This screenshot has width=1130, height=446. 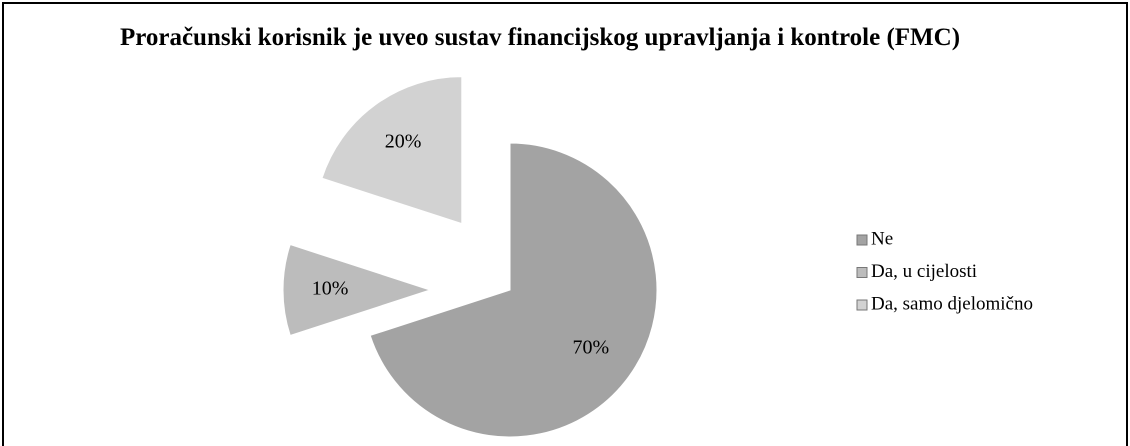 I want to click on legend-label: Ne, so click(x=882, y=238).